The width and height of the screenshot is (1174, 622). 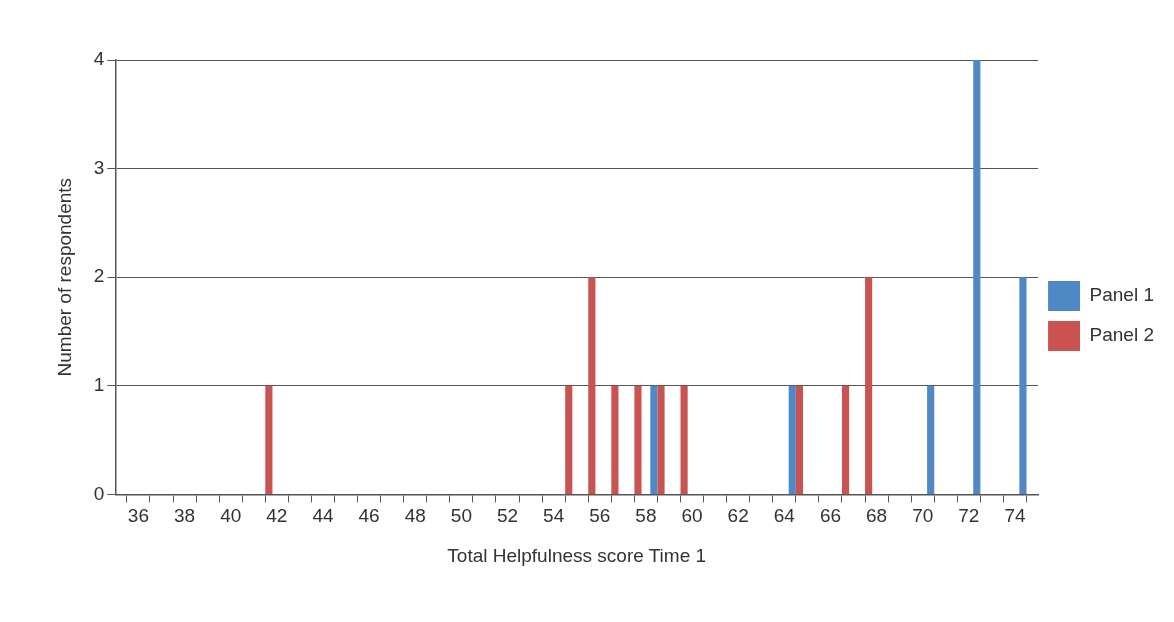 What do you see at coordinates (369, 516) in the screenshot?
I see `x-tick-label: 46` at bounding box center [369, 516].